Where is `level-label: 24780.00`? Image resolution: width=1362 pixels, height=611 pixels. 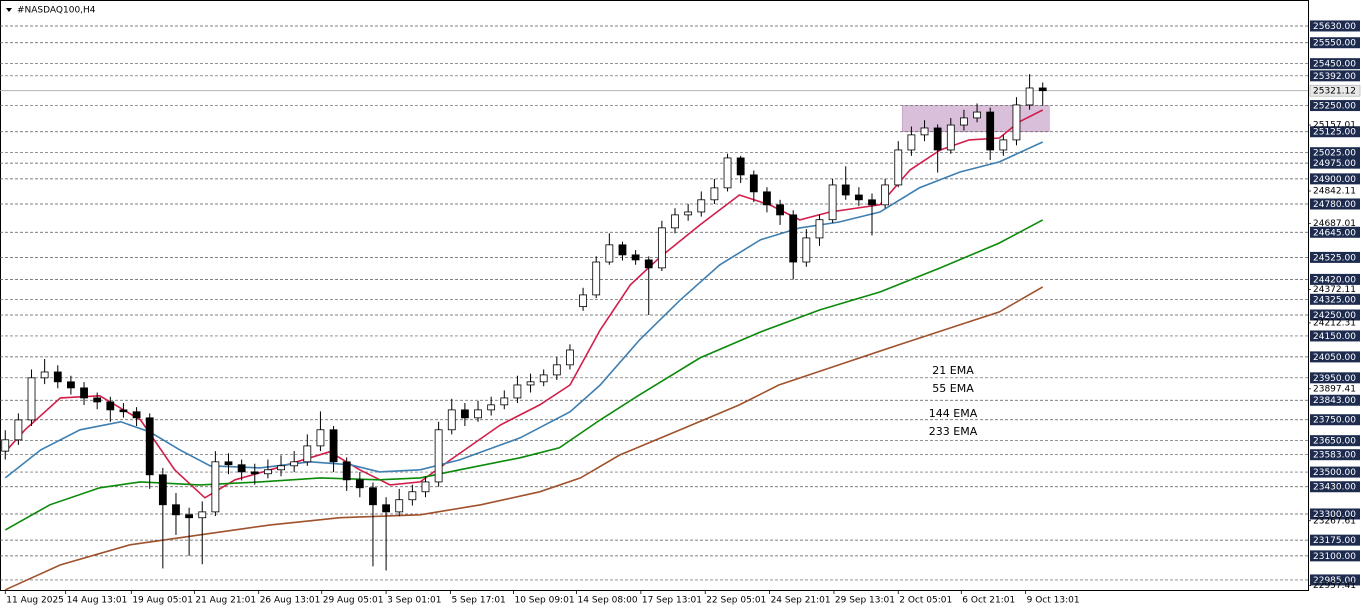
level-label: 24780.00 is located at coordinates (1334, 205).